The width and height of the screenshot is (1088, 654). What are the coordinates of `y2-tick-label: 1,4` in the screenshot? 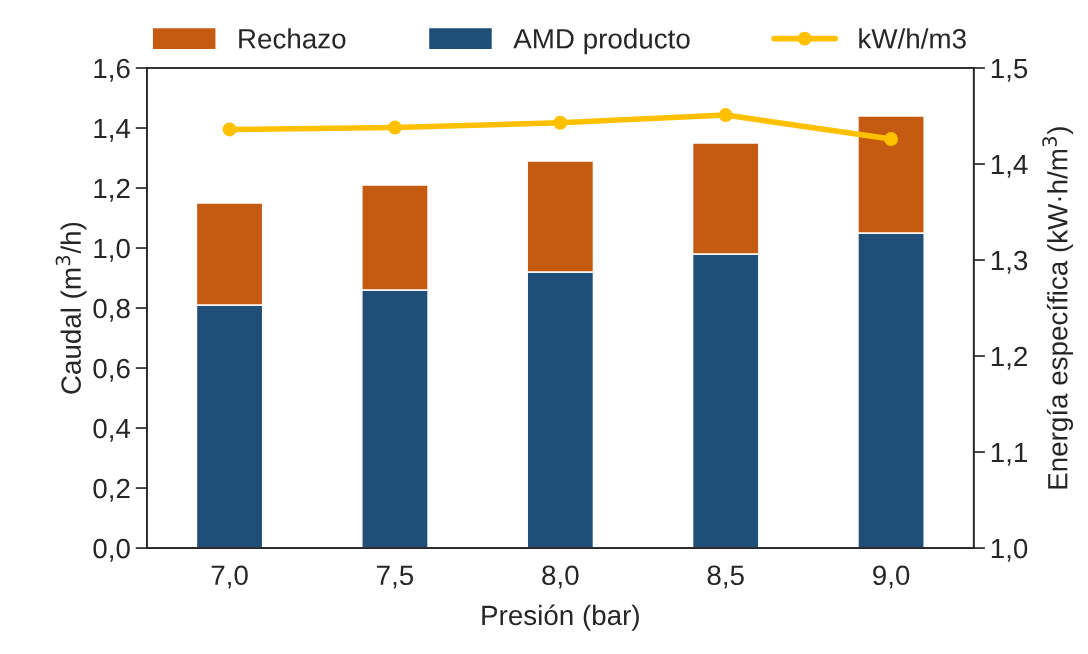 It's located at (1009, 166).